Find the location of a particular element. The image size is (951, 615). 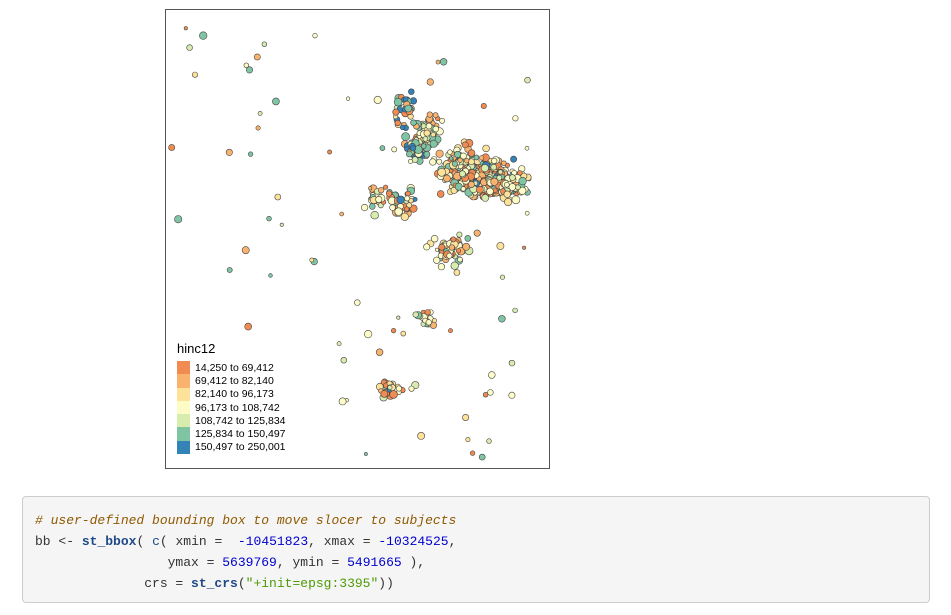

code-fn-c: c is located at coordinates (156, 541).